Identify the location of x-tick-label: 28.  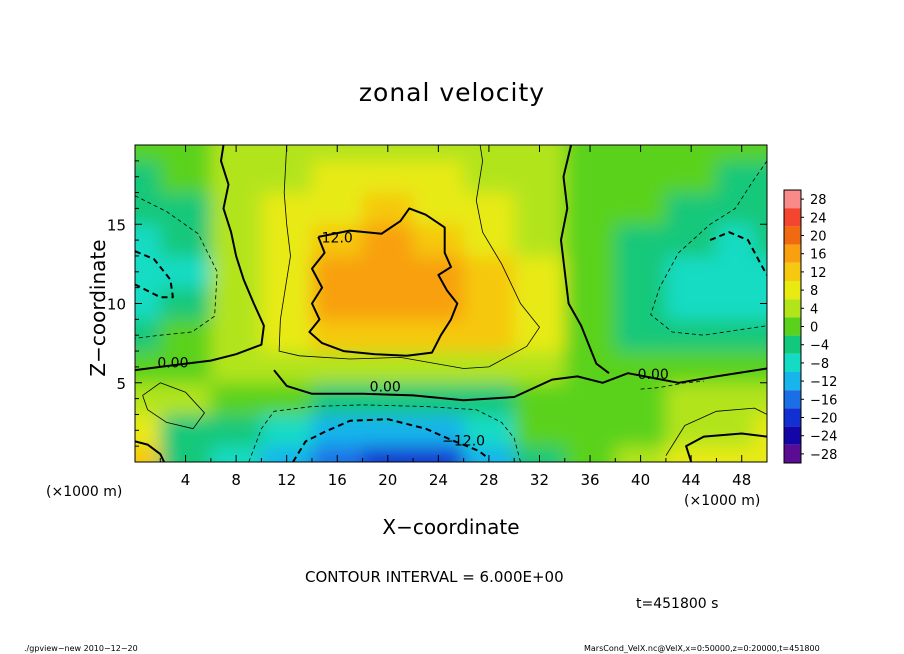
(488, 480).